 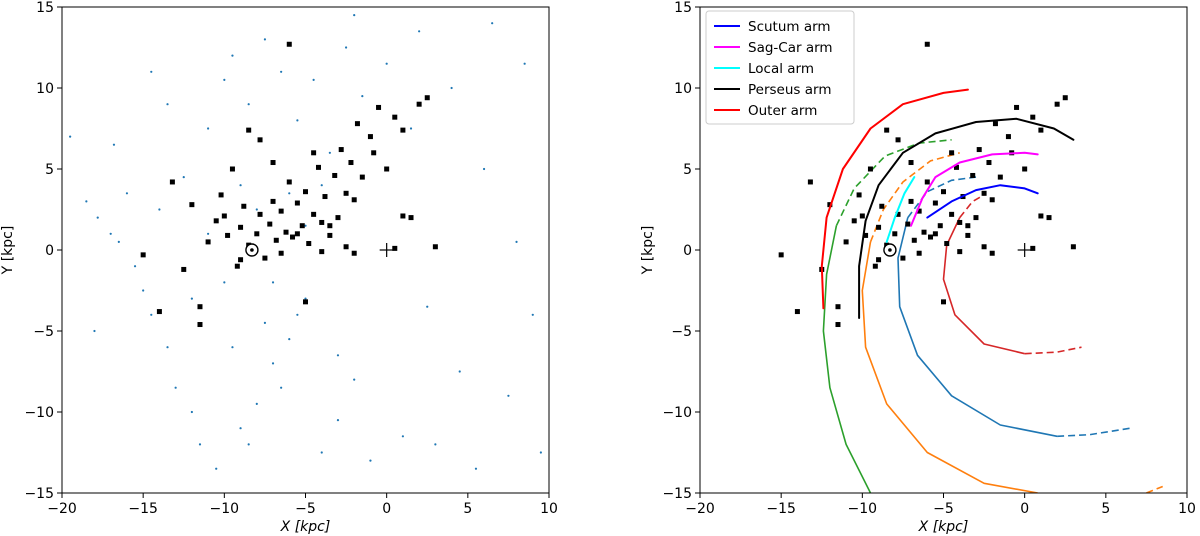 I want to click on x-axis-label: X [kpc], so click(x=305, y=527).